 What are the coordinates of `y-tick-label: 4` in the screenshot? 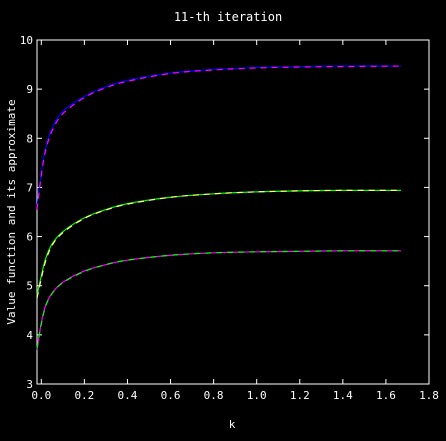 It's located at (29, 335).